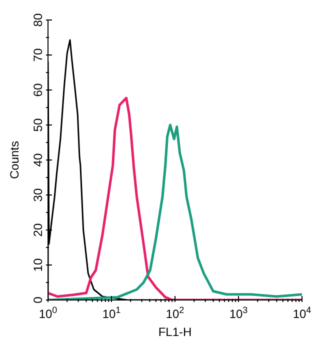  I want to click on y-tick-label: 20, so click(38, 230).